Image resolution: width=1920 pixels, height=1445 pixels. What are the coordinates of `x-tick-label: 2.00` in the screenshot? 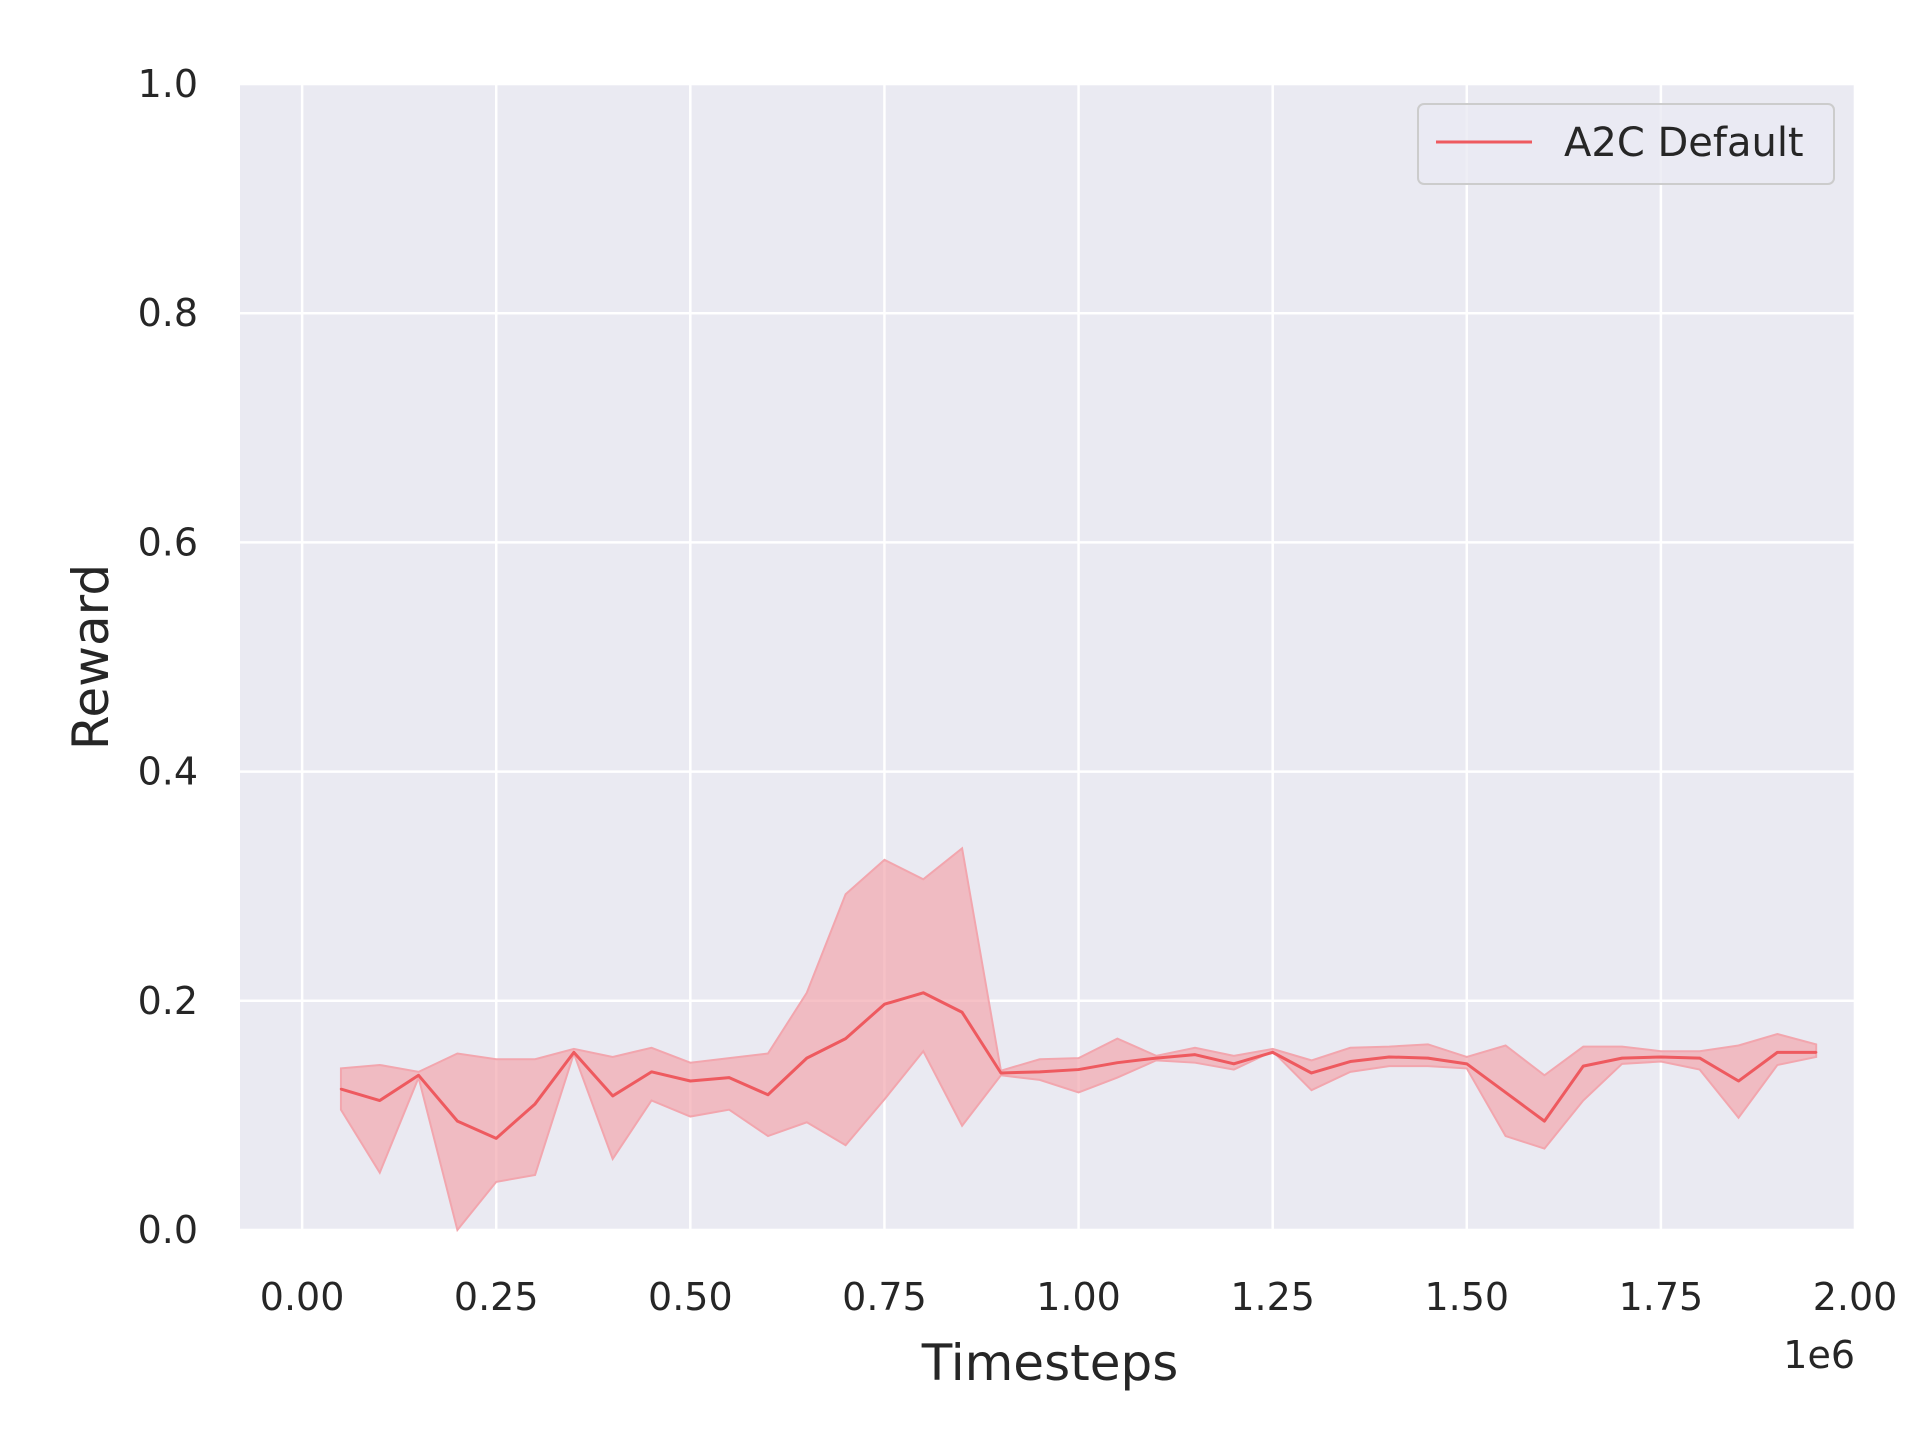 It's located at (1855, 1297).